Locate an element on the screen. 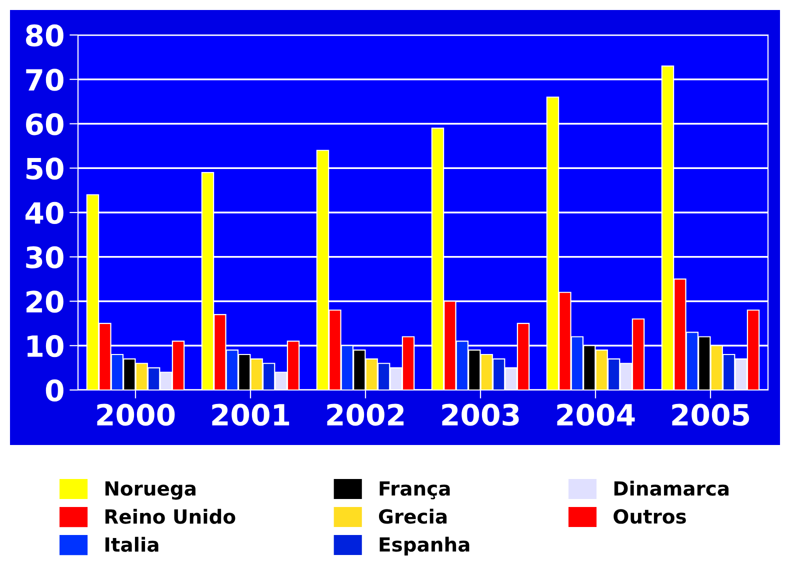 The width and height of the screenshot is (789, 569). legend-label: Italia is located at coordinates (131, 544).